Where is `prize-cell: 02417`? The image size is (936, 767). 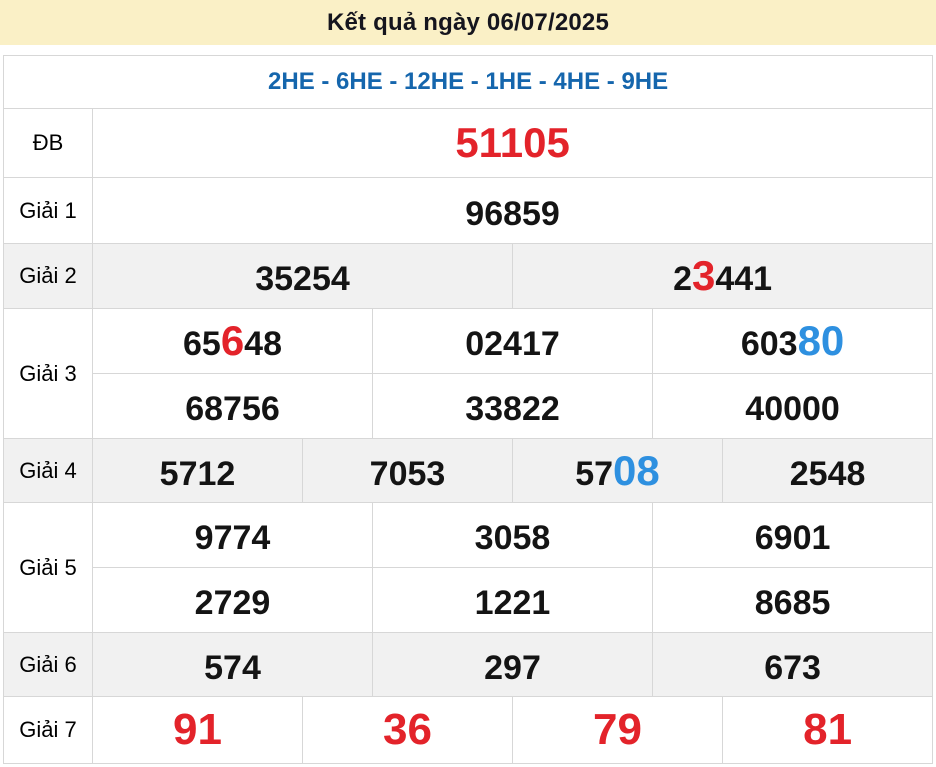 prize-cell: 02417 is located at coordinates (512, 341).